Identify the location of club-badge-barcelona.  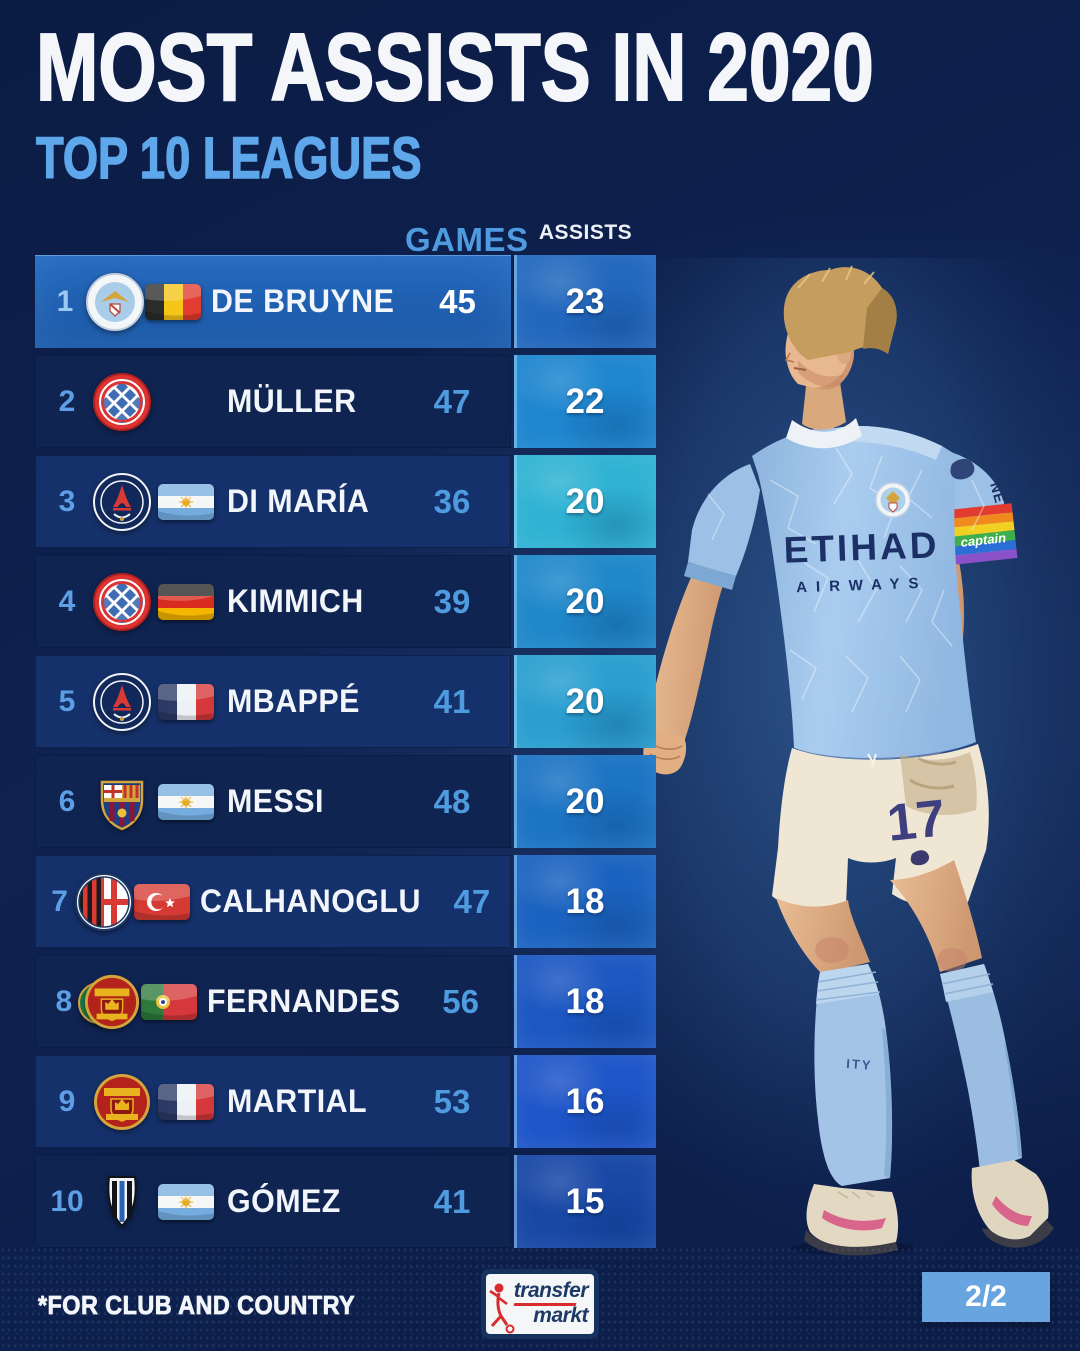
(122, 802).